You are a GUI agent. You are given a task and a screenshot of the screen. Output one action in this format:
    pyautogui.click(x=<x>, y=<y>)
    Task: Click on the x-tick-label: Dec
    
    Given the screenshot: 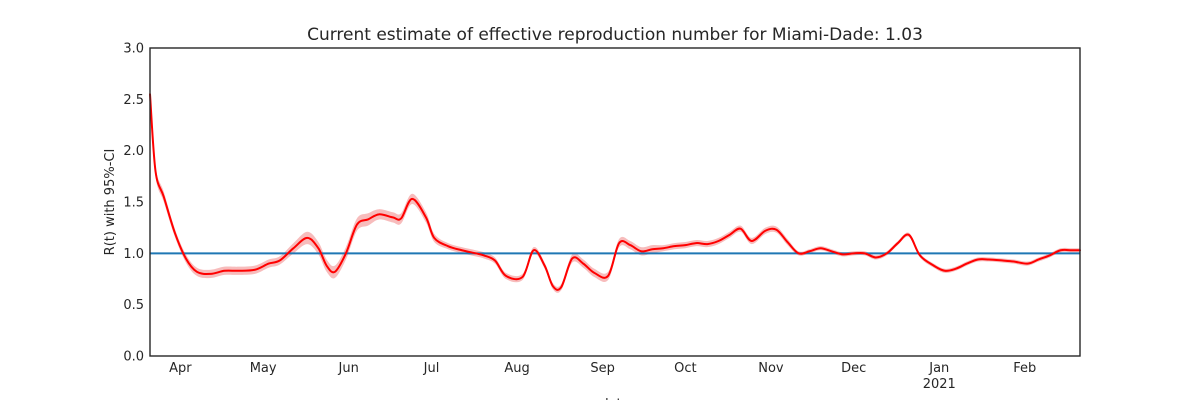 What is the action you would take?
    pyautogui.click(x=853, y=368)
    